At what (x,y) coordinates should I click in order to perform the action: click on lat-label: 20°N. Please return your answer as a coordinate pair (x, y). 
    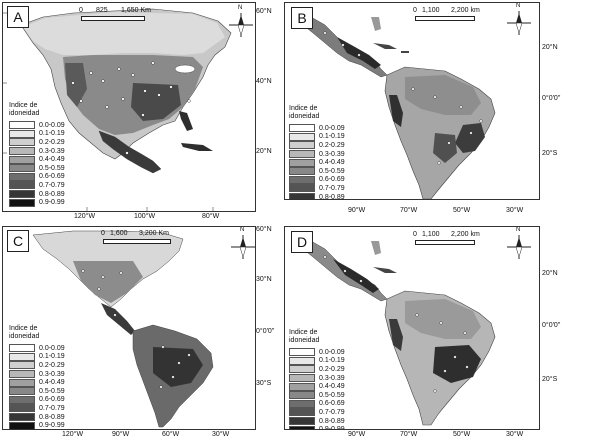
    Looking at the image, I should click on (264, 151).